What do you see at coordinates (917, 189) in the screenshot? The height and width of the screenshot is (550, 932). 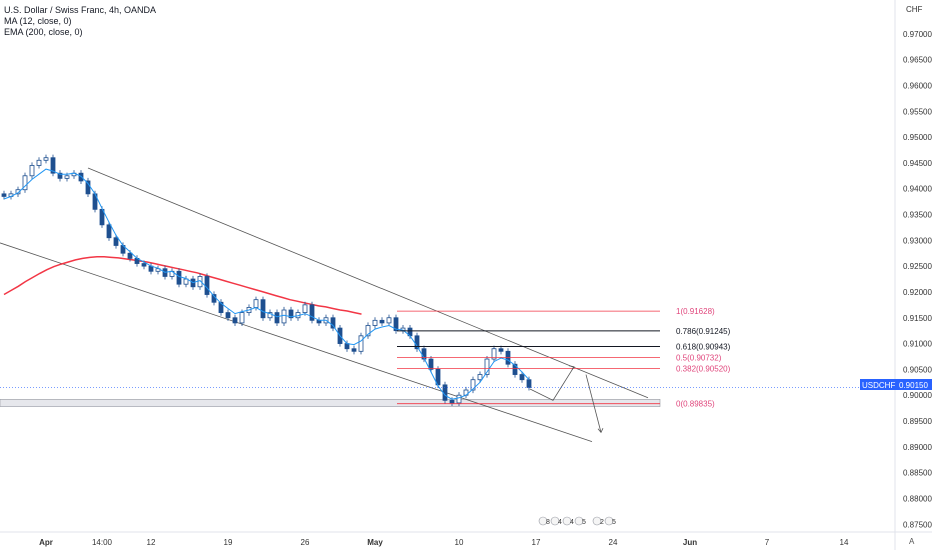 I see `price-tick-label: 0.94000` at bounding box center [917, 189].